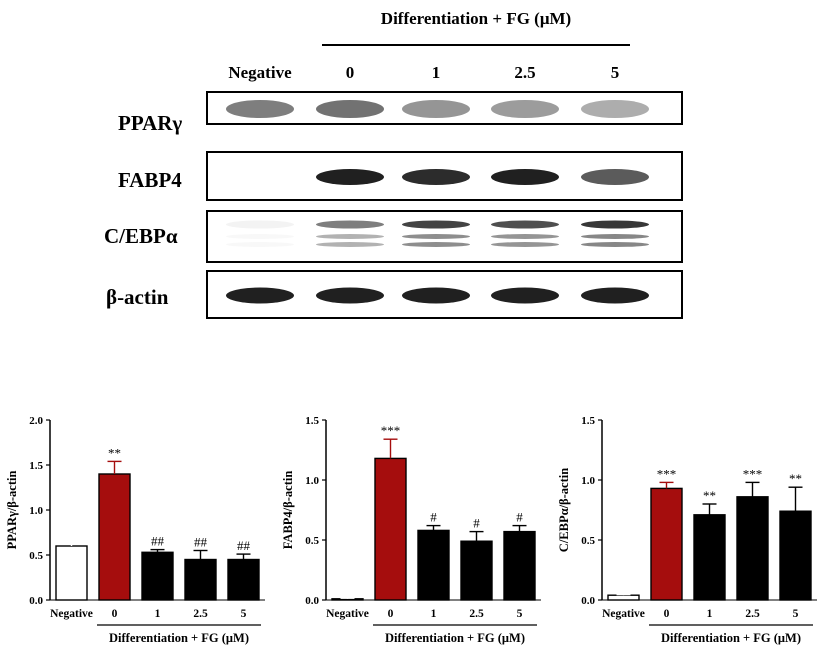  I want to click on lane-label-negative: Negative, so click(260, 72).